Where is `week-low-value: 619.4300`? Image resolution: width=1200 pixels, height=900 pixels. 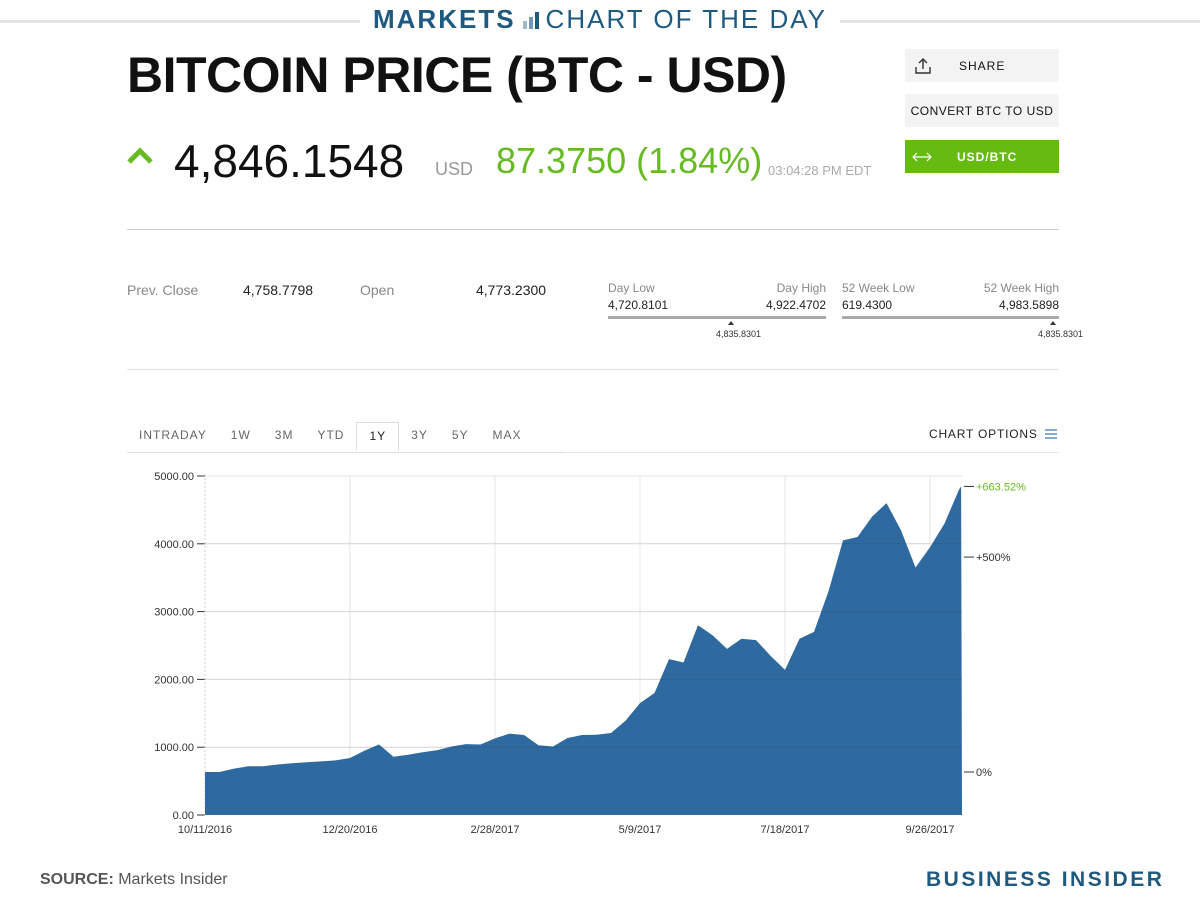
week-low-value: 619.4300 is located at coordinates (867, 305).